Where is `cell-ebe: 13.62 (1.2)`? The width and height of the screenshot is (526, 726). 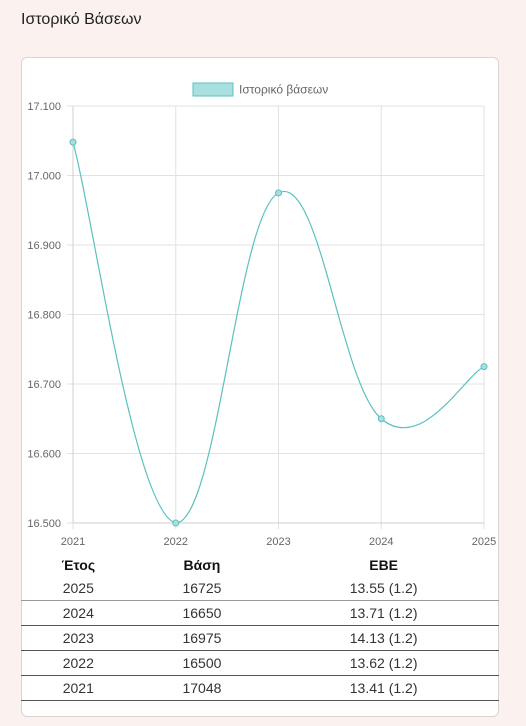
cell-ebe: 13.62 (1.2) is located at coordinates (383, 663).